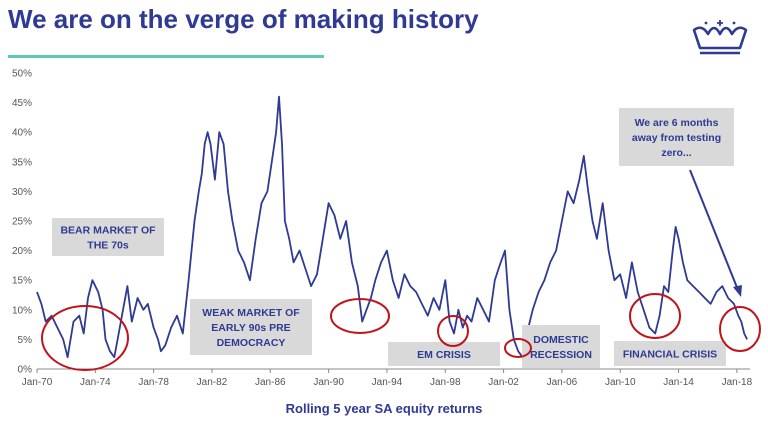  What do you see at coordinates (37, 382) in the screenshot?
I see `x-tick-label: Jan-70` at bounding box center [37, 382].